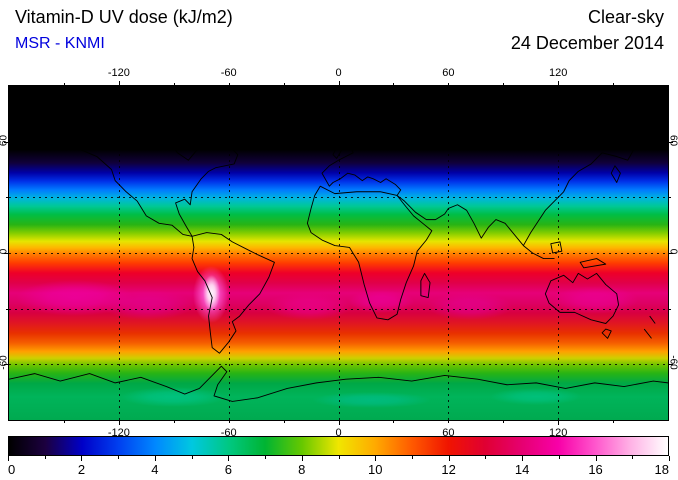  What do you see at coordinates (615, 174) in the screenshot?
I see `coastline-japan` at bounding box center [615, 174].